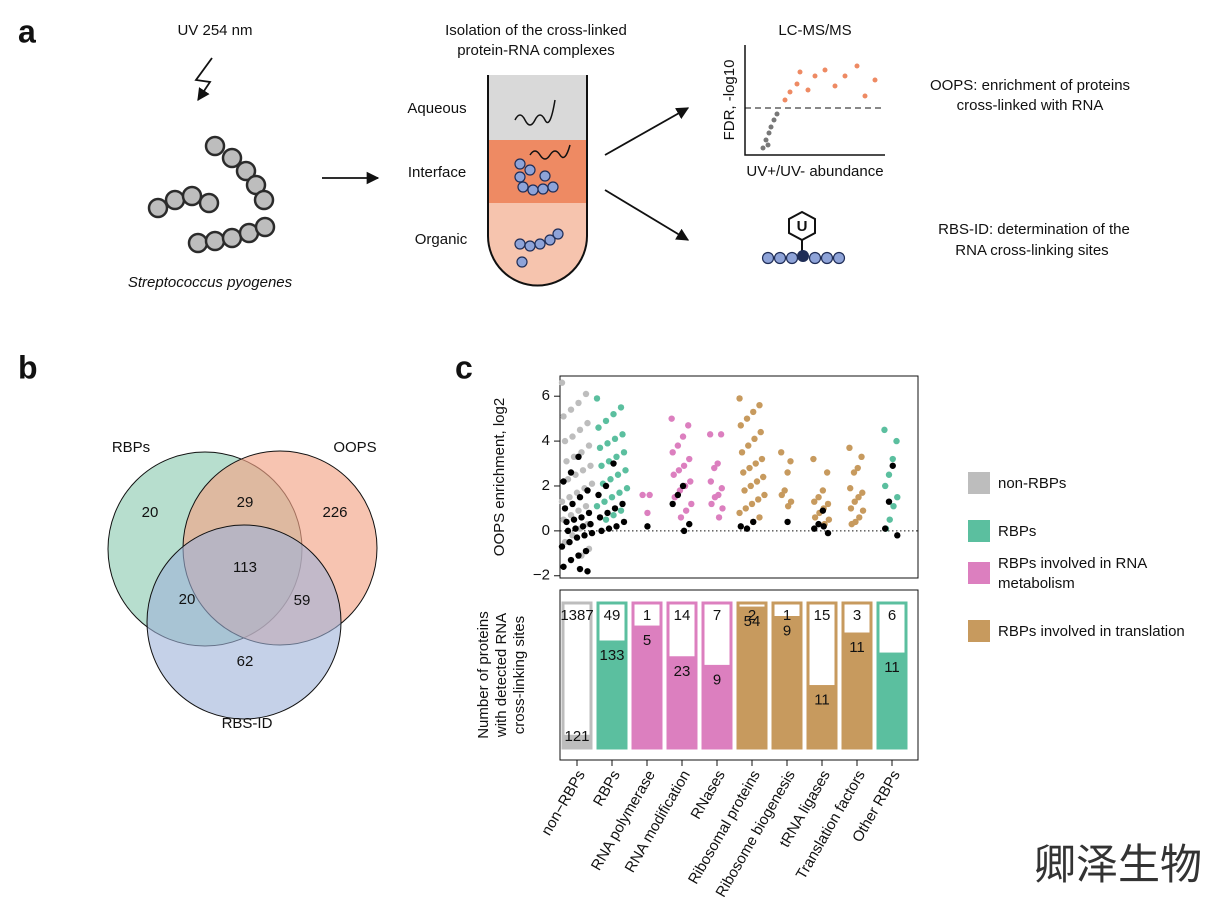 This screenshot has height=897, width=1220. What do you see at coordinates (203, 79) in the screenshot?
I see `lightning` at bounding box center [203, 79].